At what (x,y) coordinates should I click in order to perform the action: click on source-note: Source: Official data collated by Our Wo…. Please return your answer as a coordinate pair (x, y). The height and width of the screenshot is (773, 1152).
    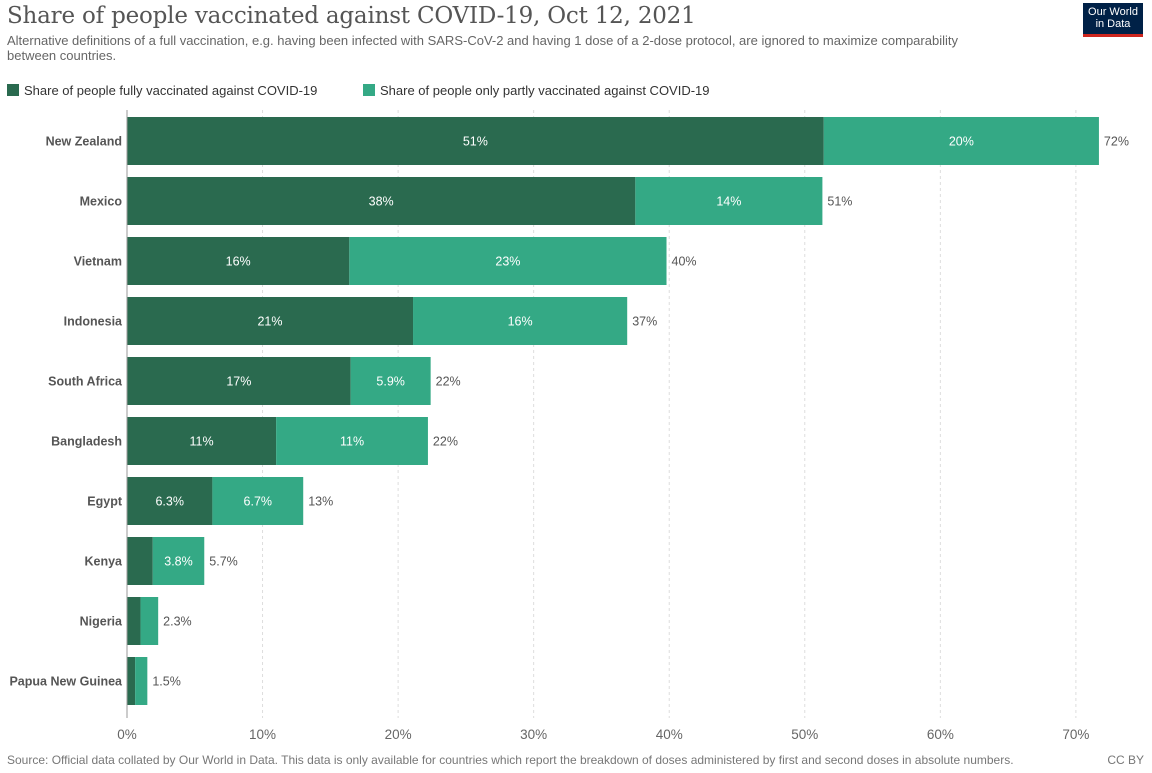
    Looking at the image, I should click on (510, 760).